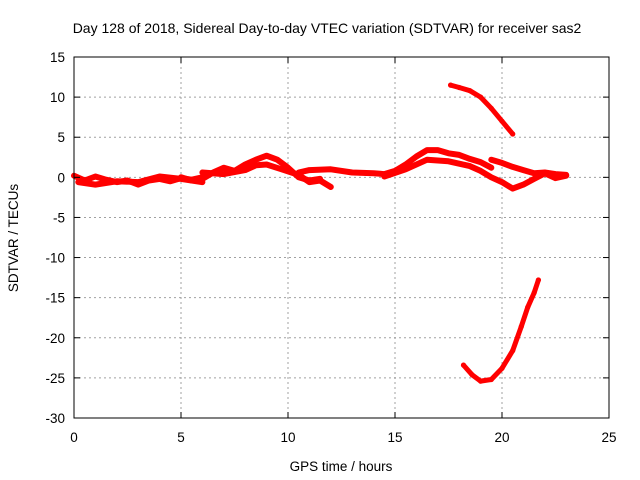 This screenshot has width=640, height=480. What do you see at coordinates (55, 378) in the screenshot?
I see `y-tick-label: -25` at bounding box center [55, 378].